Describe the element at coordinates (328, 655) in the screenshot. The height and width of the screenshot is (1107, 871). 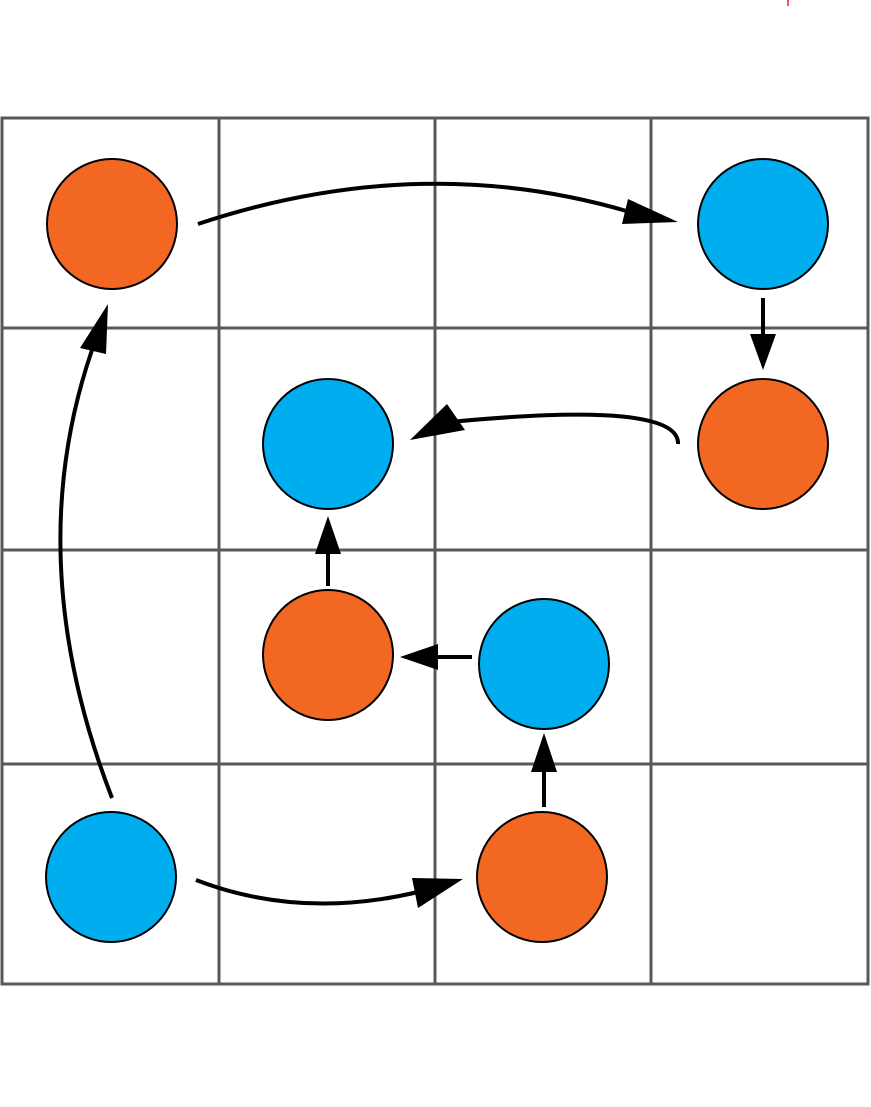
I see `node-n5` at that location.